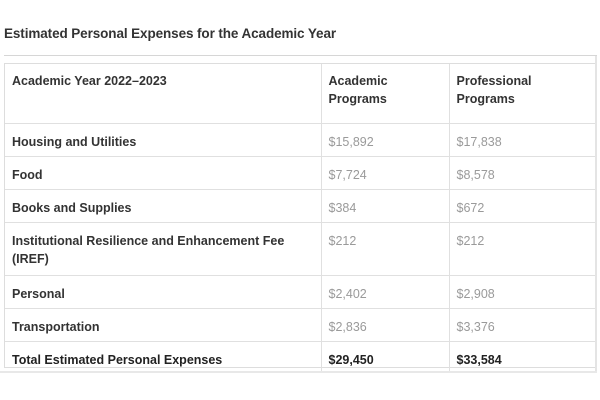 The height and width of the screenshot is (400, 600). What do you see at coordinates (300, 55) in the screenshot?
I see `title-divider` at bounding box center [300, 55].